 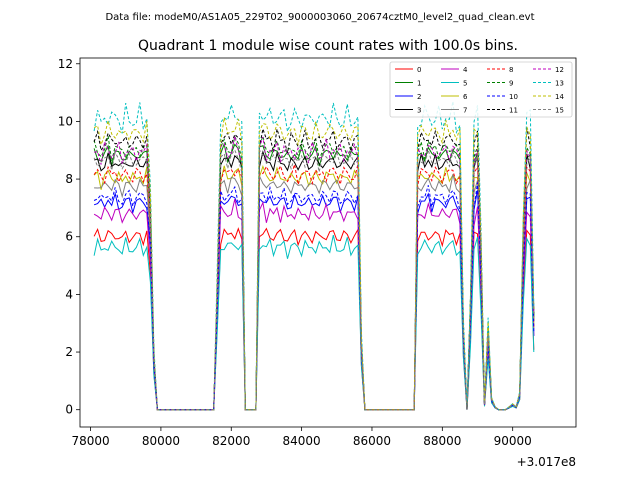 I want to click on x-tick-label: 90000, so click(x=513, y=441).